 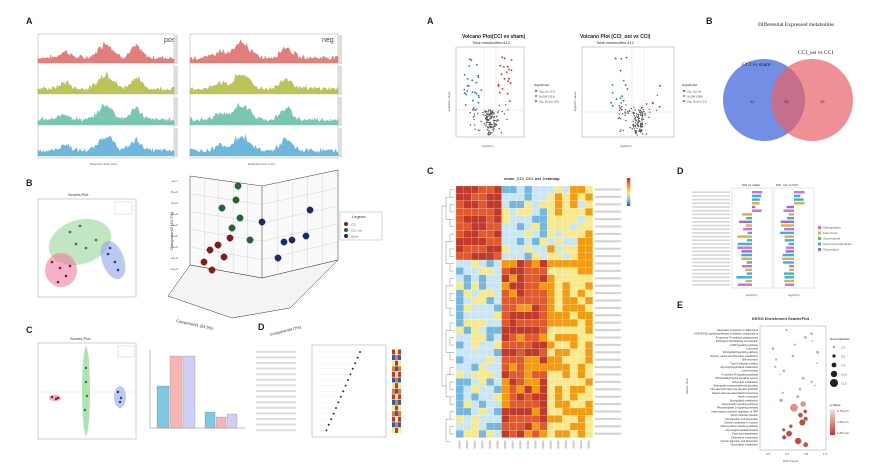 What do you see at coordinates (355, 237) in the screenshot?
I see `pca-legend-label: sham` at bounding box center [355, 237].